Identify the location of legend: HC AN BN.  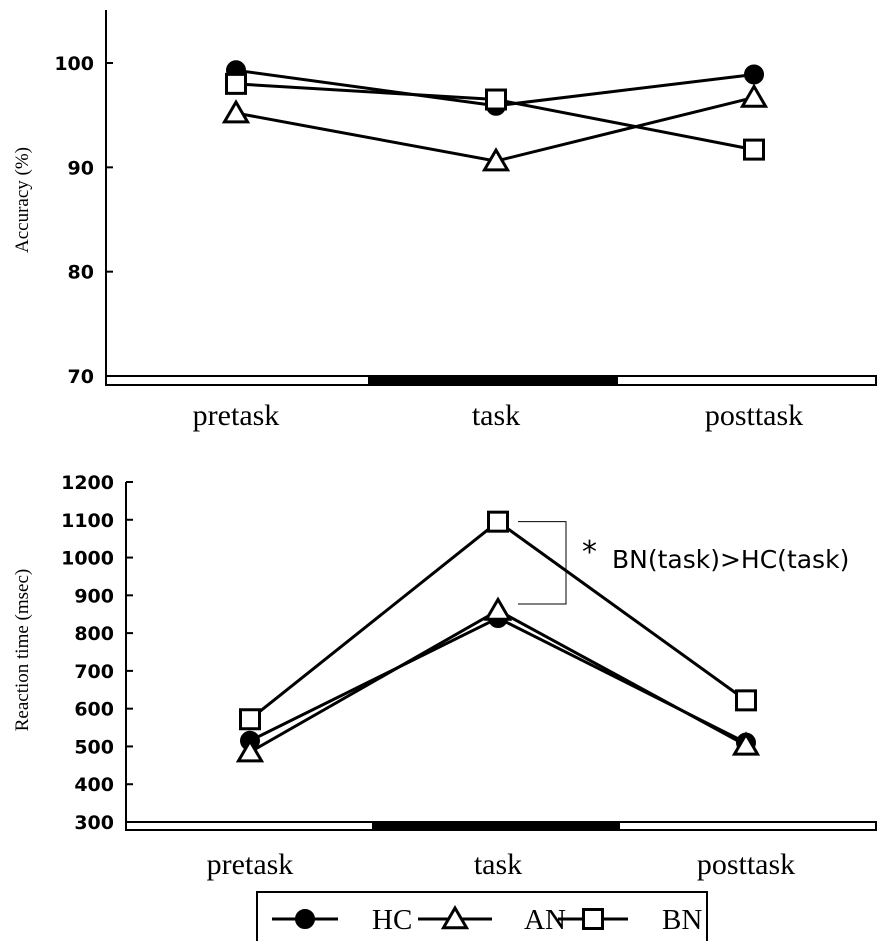
(482, 916).